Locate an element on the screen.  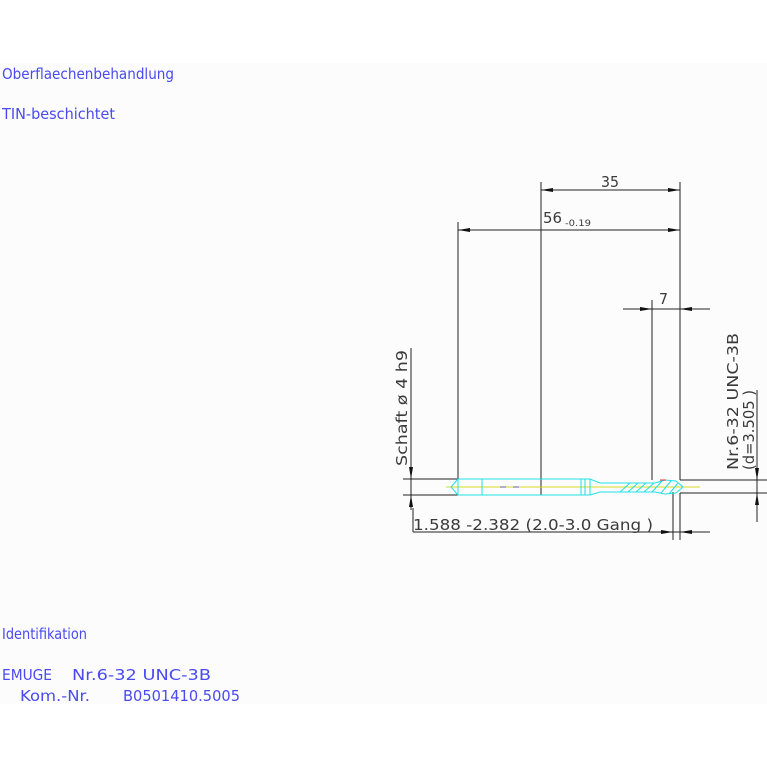
thread-diameter: (d=3.505 ) is located at coordinates (749, 430).